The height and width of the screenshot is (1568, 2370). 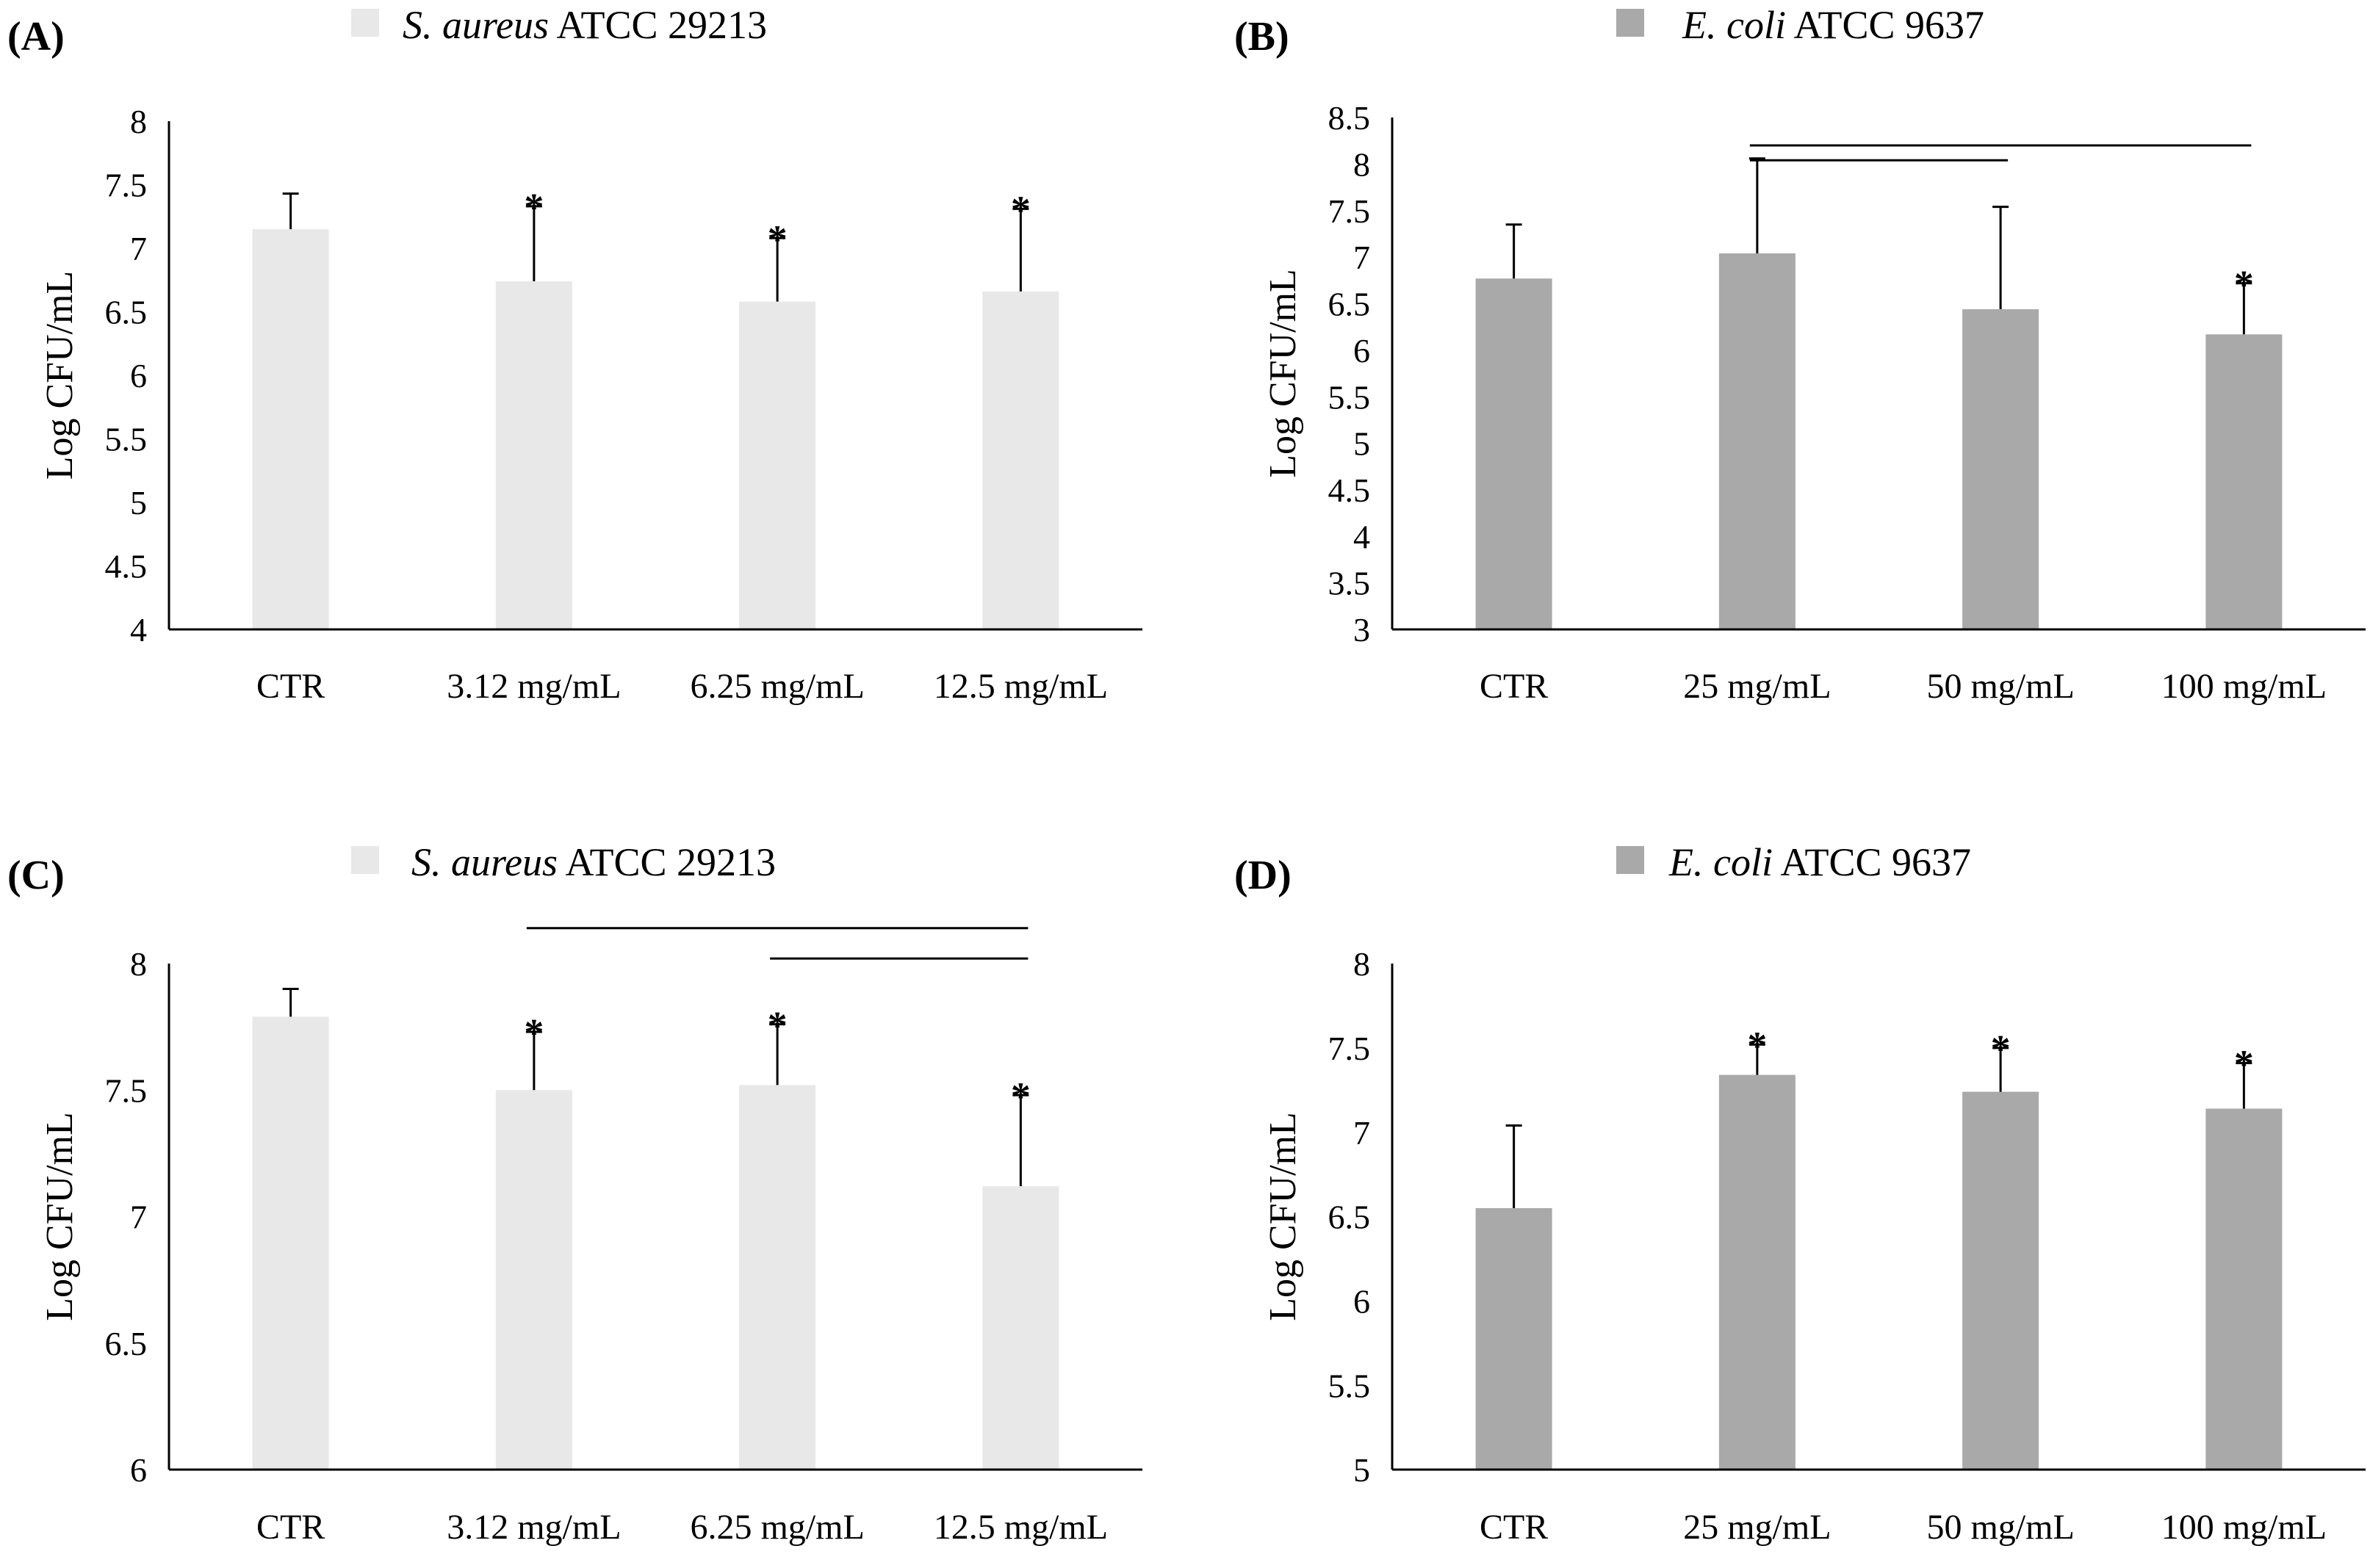 What do you see at coordinates (1261, 36) in the screenshot?
I see `panel-label: (B)` at bounding box center [1261, 36].